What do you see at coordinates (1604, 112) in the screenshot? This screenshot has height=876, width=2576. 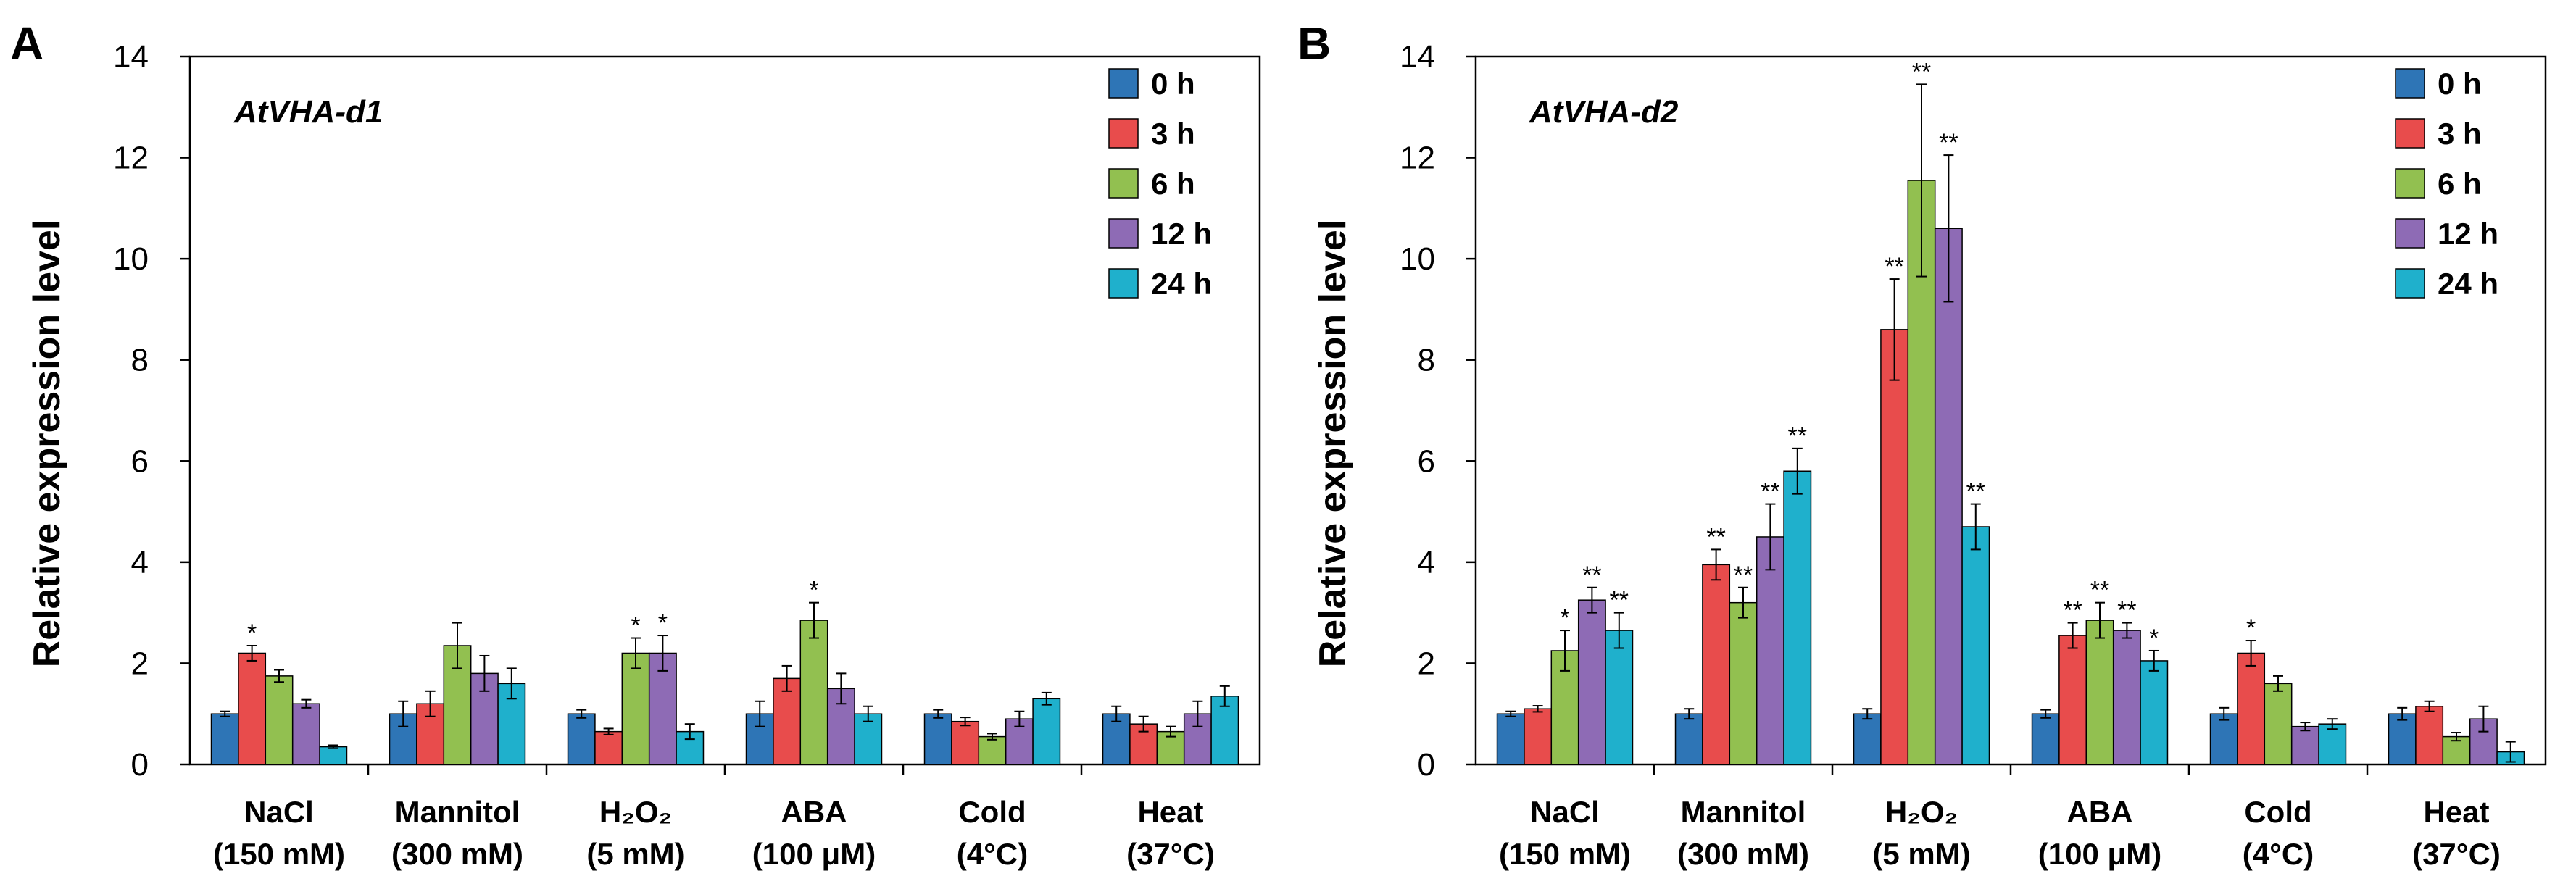 I see `gene-title: AtVHA-d2` at bounding box center [1604, 112].